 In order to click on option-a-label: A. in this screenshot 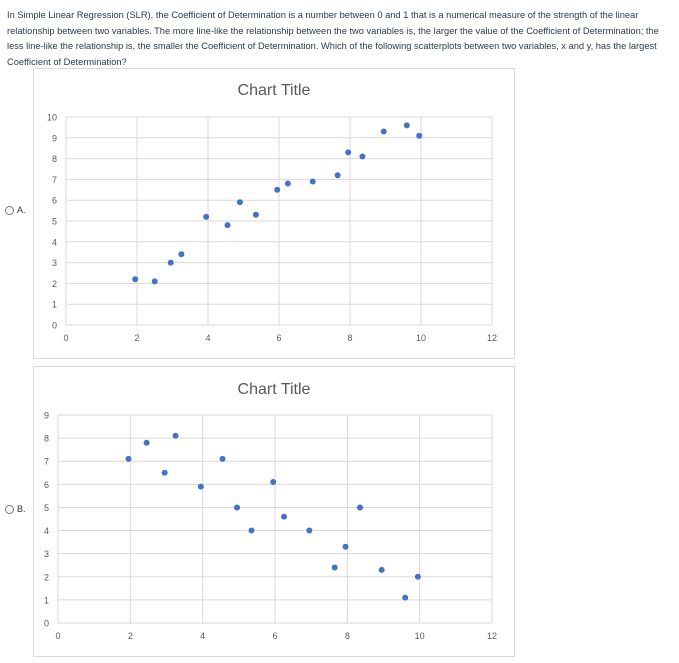, I will do `click(21, 210)`.